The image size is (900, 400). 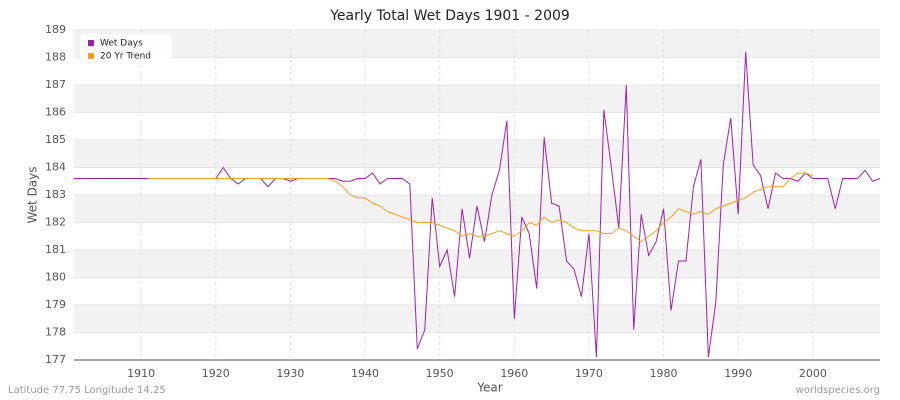 I want to click on y-tick-label: 178, so click(x=55, y=332).